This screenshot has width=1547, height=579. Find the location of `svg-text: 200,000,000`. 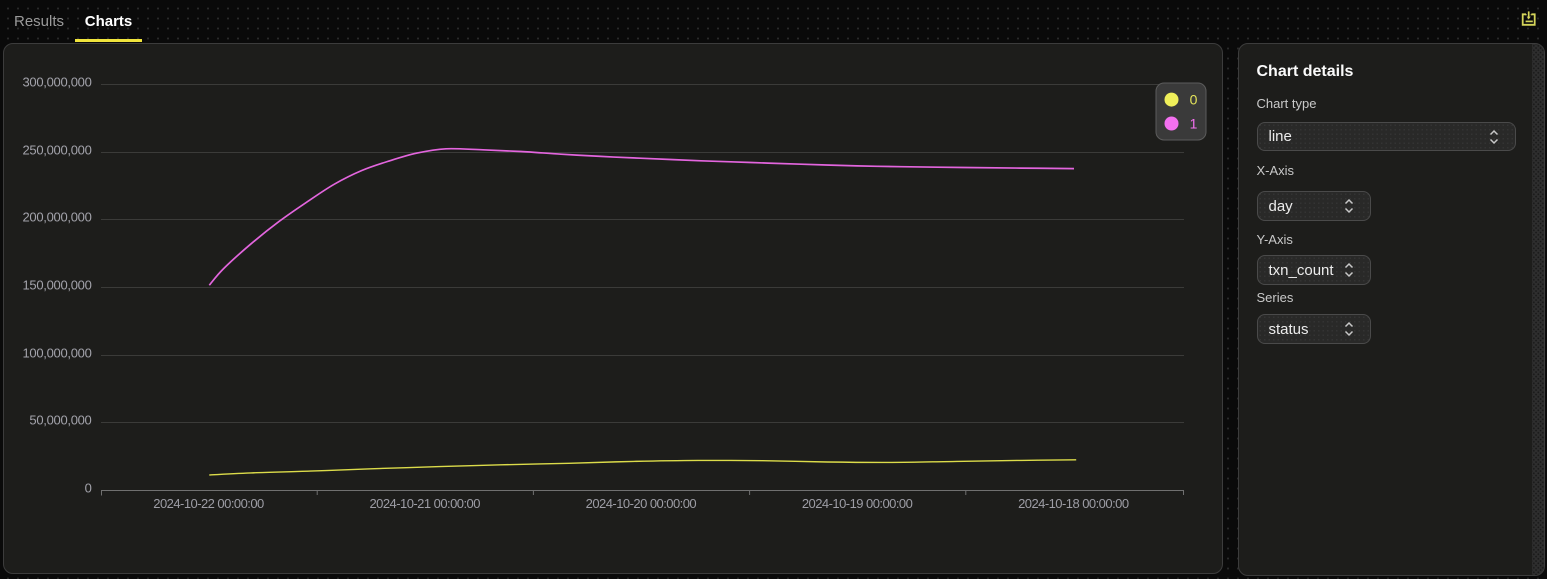

svg-text: 200,000,000 is located at coordinates (57, 217).